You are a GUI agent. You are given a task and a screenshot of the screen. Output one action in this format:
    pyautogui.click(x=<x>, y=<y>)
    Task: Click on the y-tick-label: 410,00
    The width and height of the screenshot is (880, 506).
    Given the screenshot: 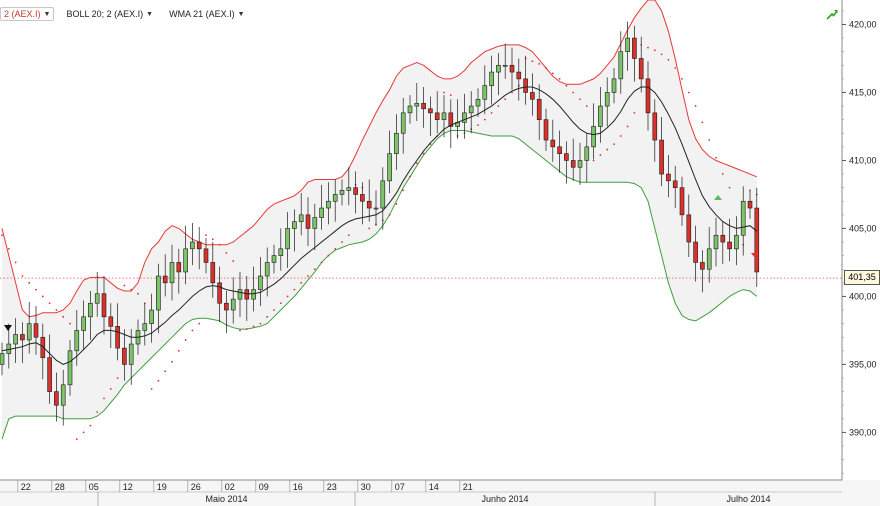 What is the action you would take?
    pyautogui.click(x=863, y=160)
    